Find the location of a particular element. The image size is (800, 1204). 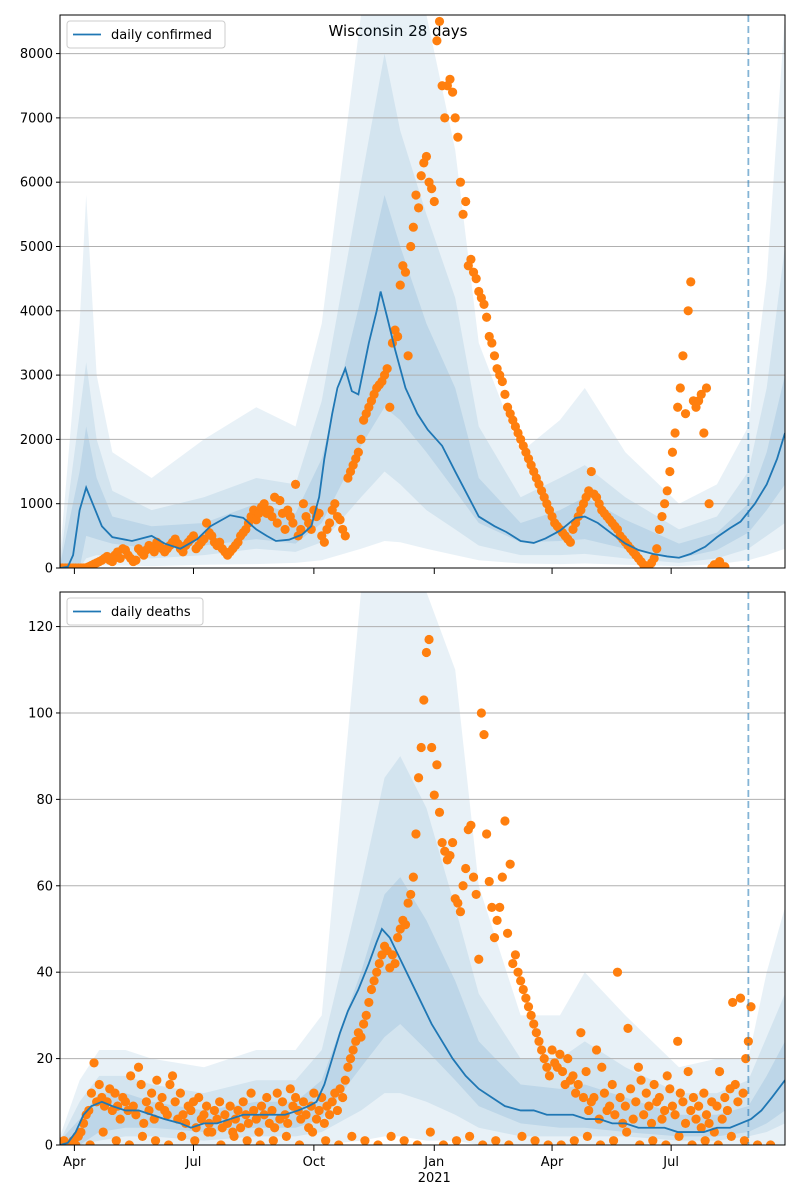

x-year-label: 2021 is located at coordinates (434, 1178).